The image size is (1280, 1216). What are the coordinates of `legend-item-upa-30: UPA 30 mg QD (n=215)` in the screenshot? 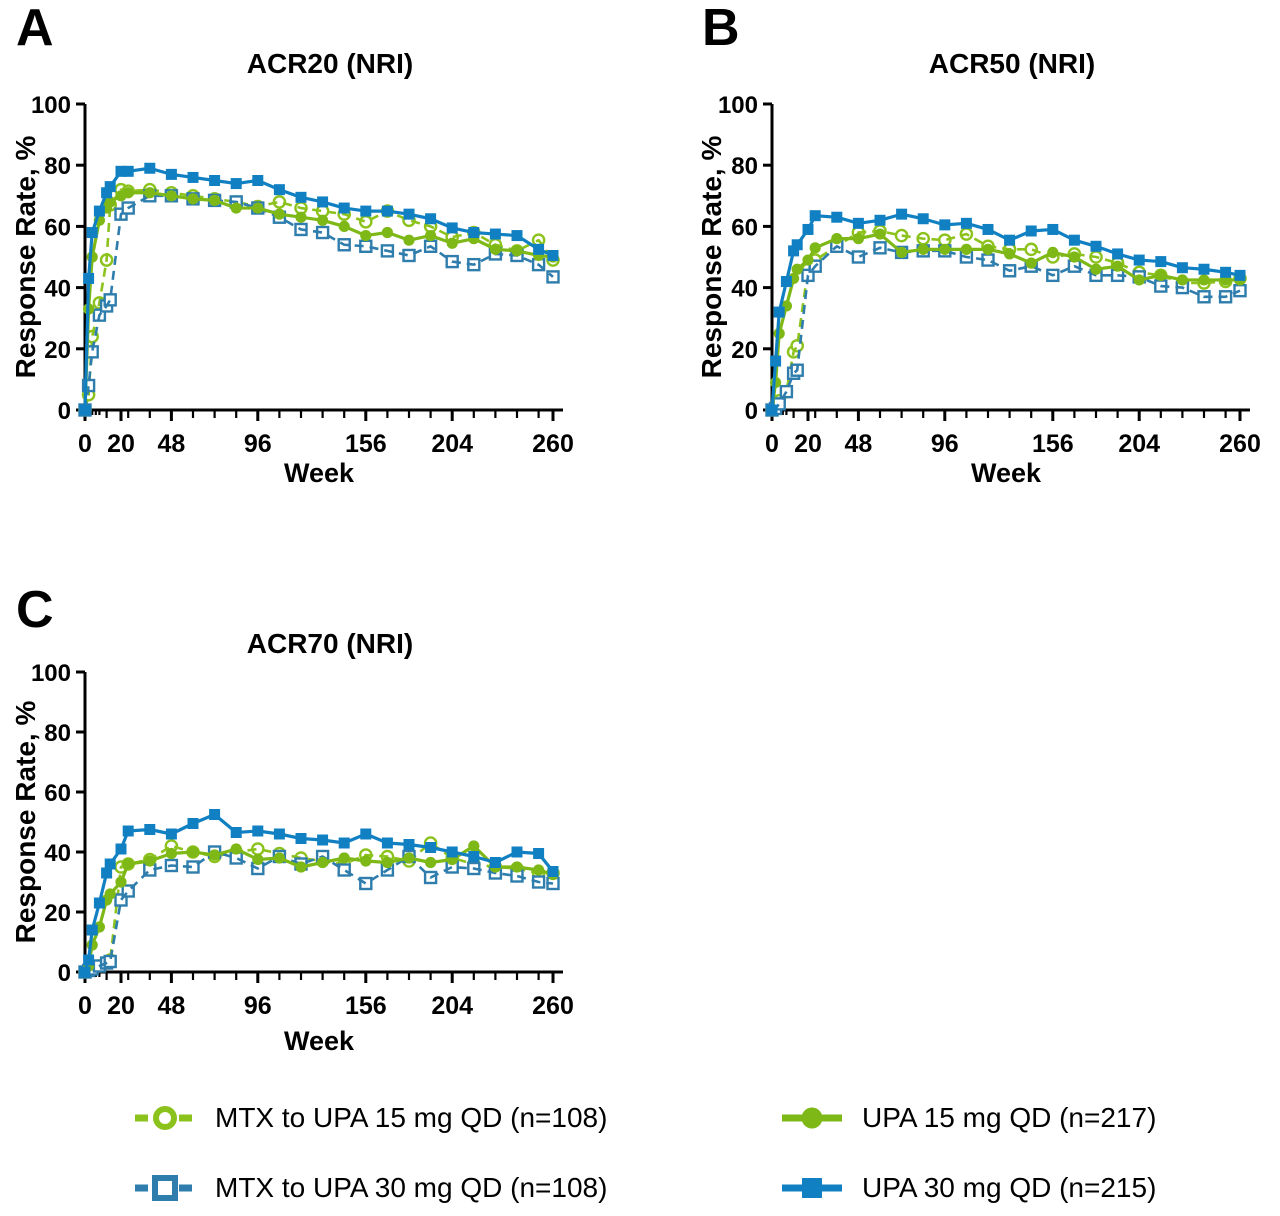 It's located at (968, 1188).